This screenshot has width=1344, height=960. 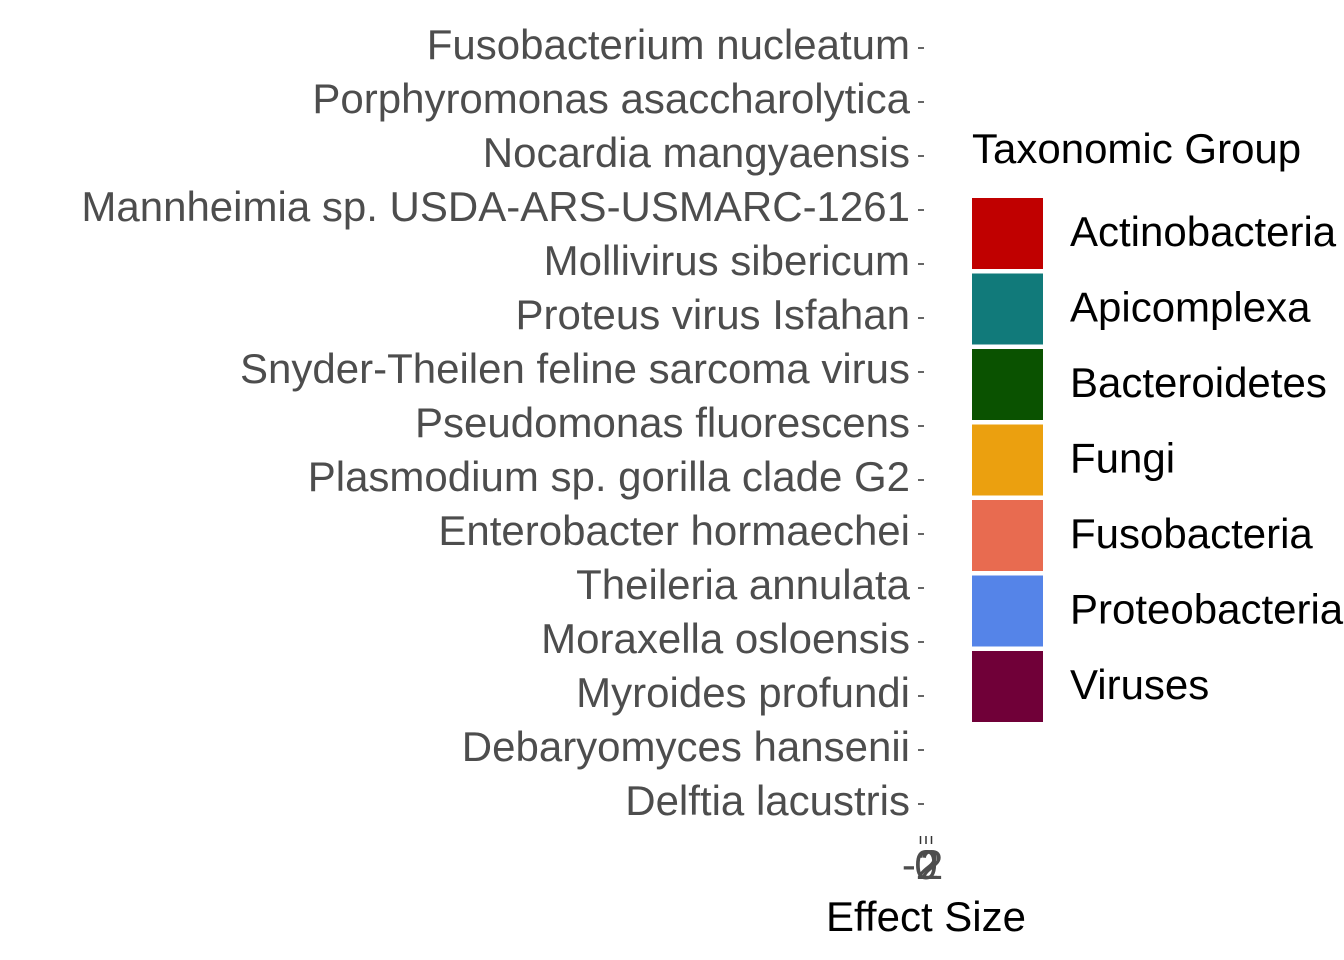 What do you see at coordinates (668, 44) in the screenshot?
I see `y-tick-label: Fusobacterium nucleatum` at bounding box center [668, 44].